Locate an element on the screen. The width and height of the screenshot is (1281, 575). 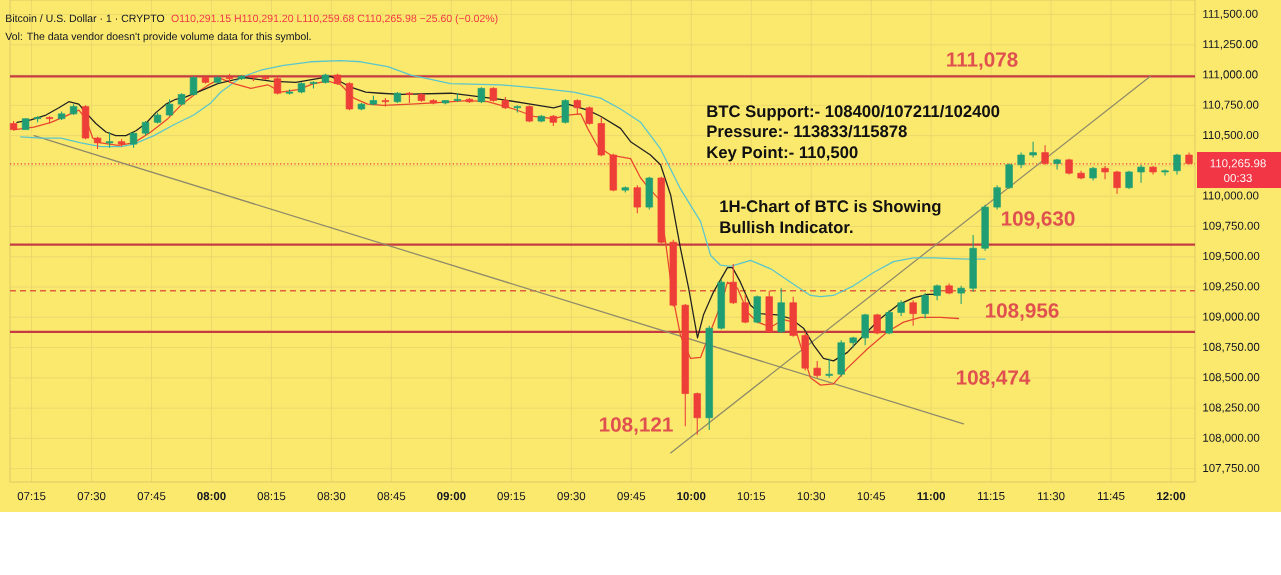
annotation: 111,078 is located at coordinates (982, 61).